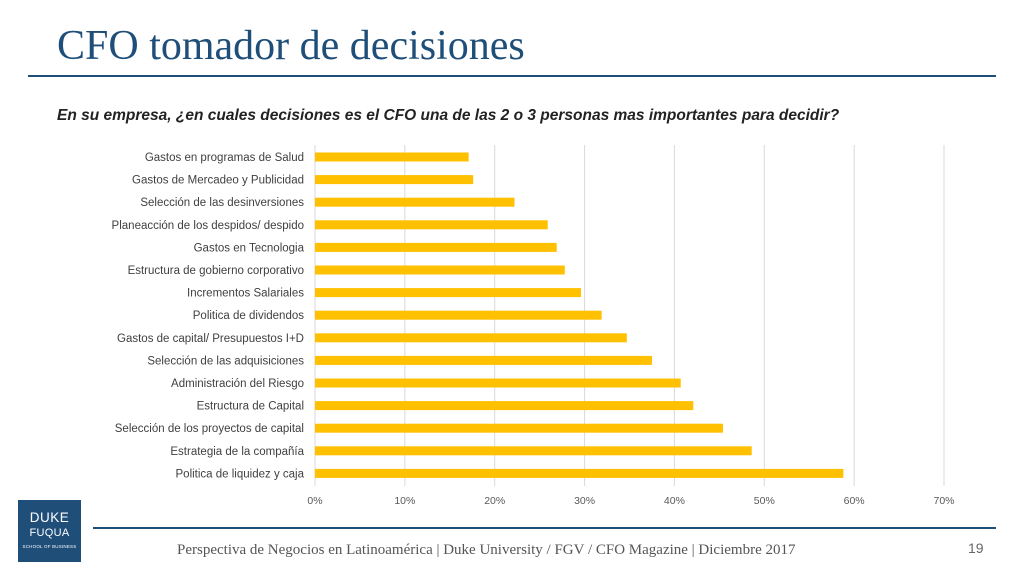  I want to click on category-label: Administración del Riesgo, so click(237, 384).